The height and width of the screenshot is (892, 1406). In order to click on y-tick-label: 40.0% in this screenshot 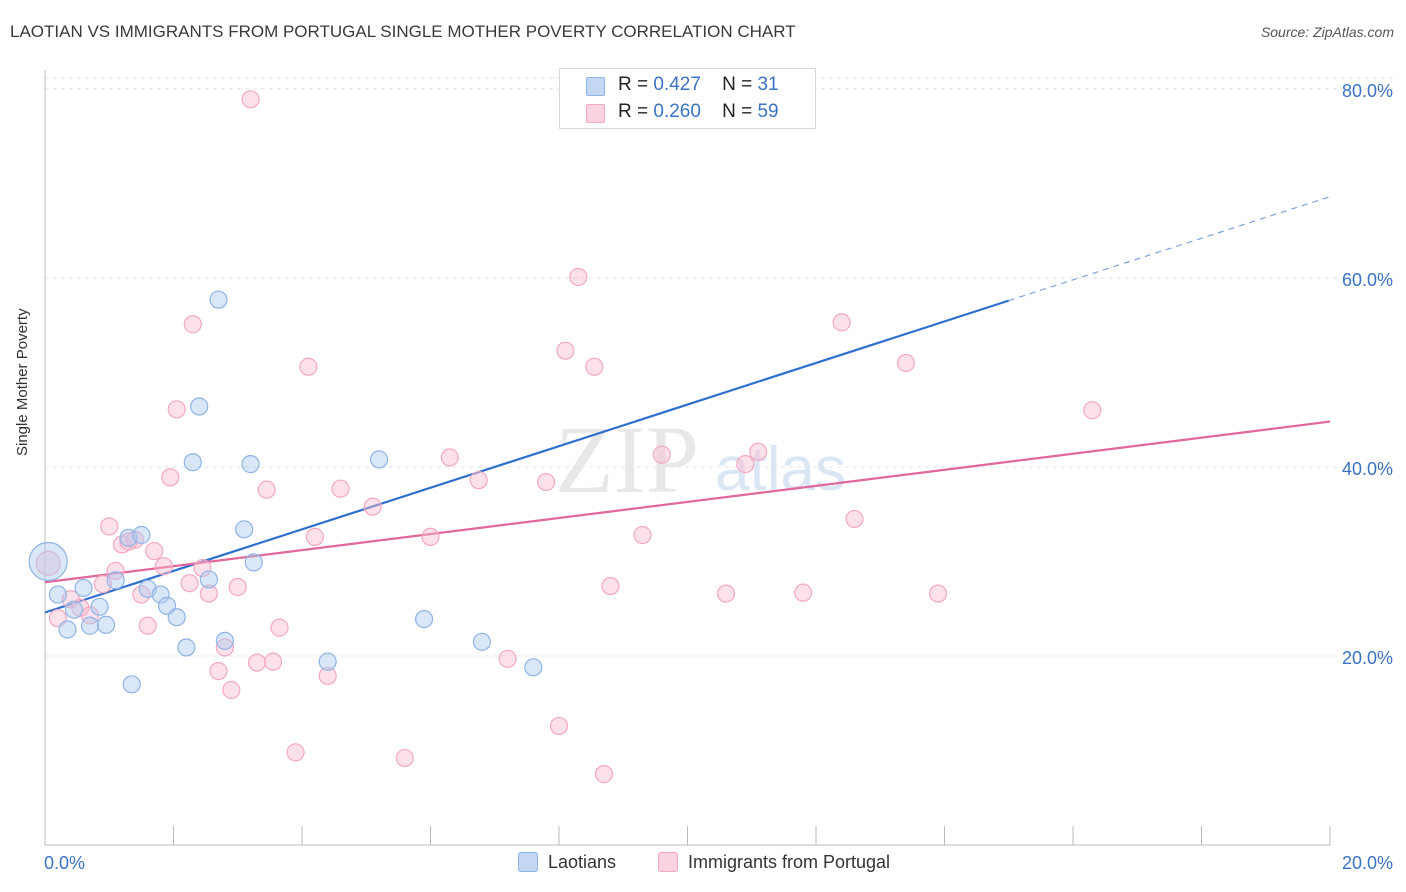, I will do `click(1367, 469)`.